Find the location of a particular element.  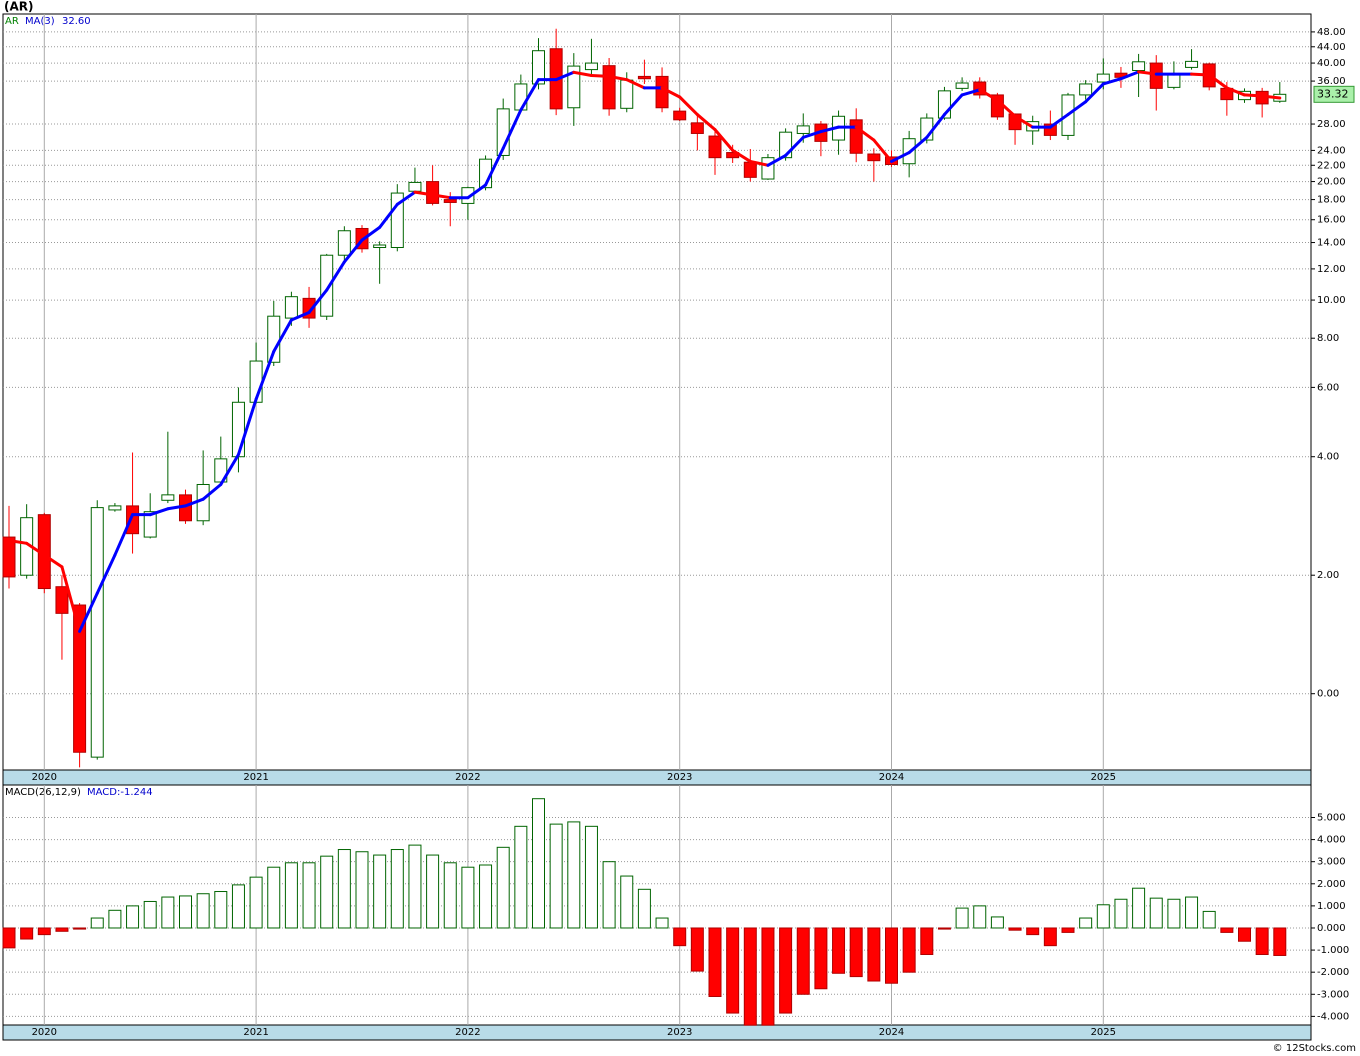

y-tick-label: 0.000 is located at coordinates (1331, 928).